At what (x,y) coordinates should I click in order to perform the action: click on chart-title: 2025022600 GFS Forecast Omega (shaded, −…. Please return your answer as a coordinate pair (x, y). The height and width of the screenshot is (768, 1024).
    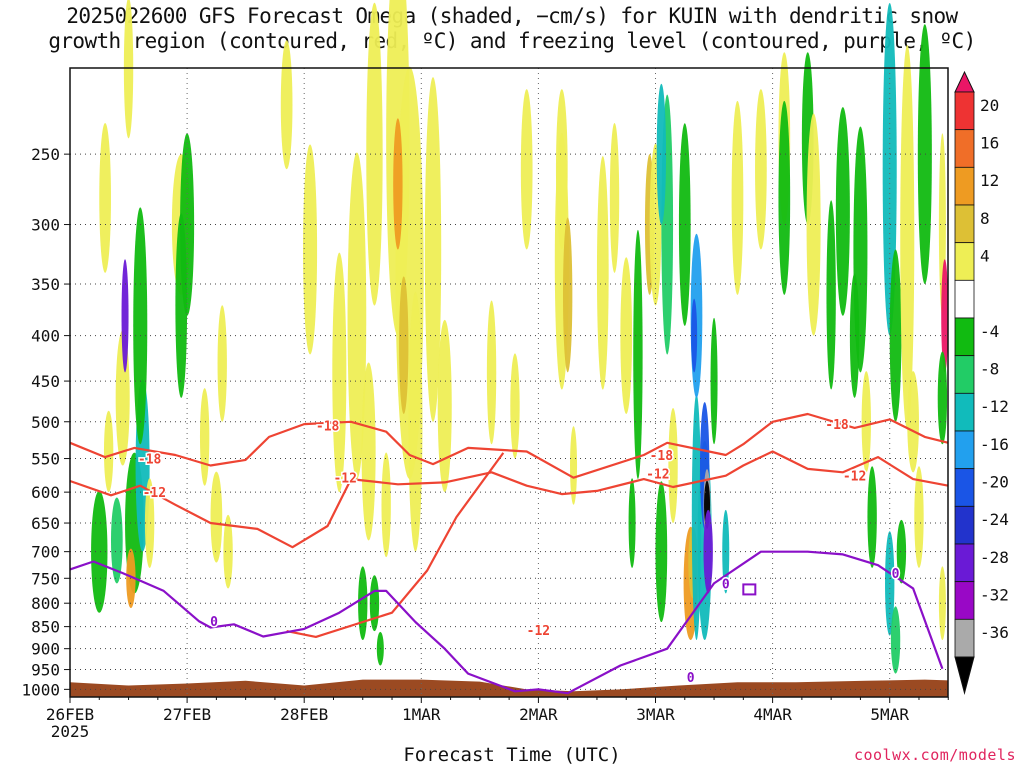
    Looking at the image, I should click on (512, 29).